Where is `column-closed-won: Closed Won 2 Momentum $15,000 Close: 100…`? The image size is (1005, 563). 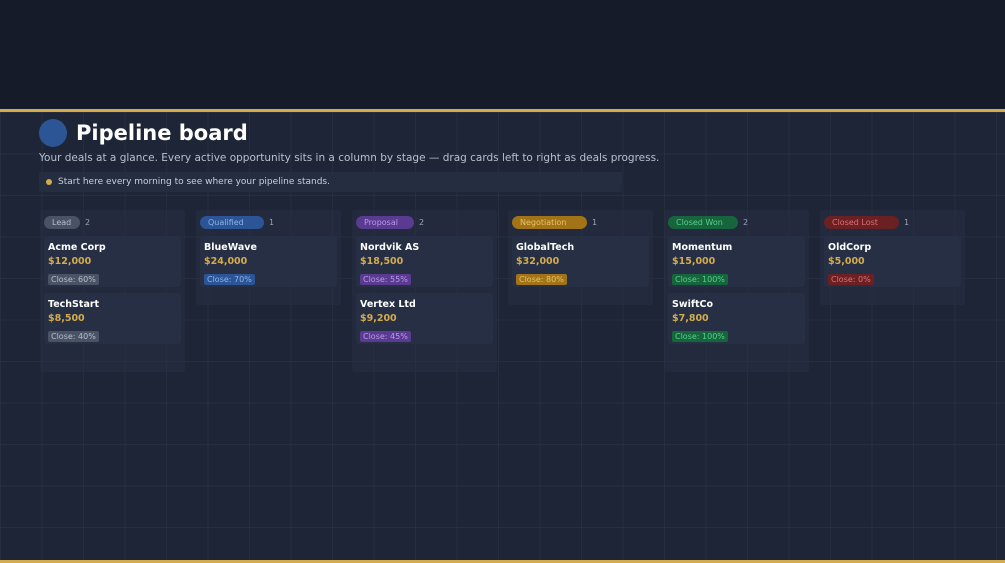 column-closed-won: Closed Won 2 Momentum $15,000 Close: 100… is located at coordinates (736, 291).